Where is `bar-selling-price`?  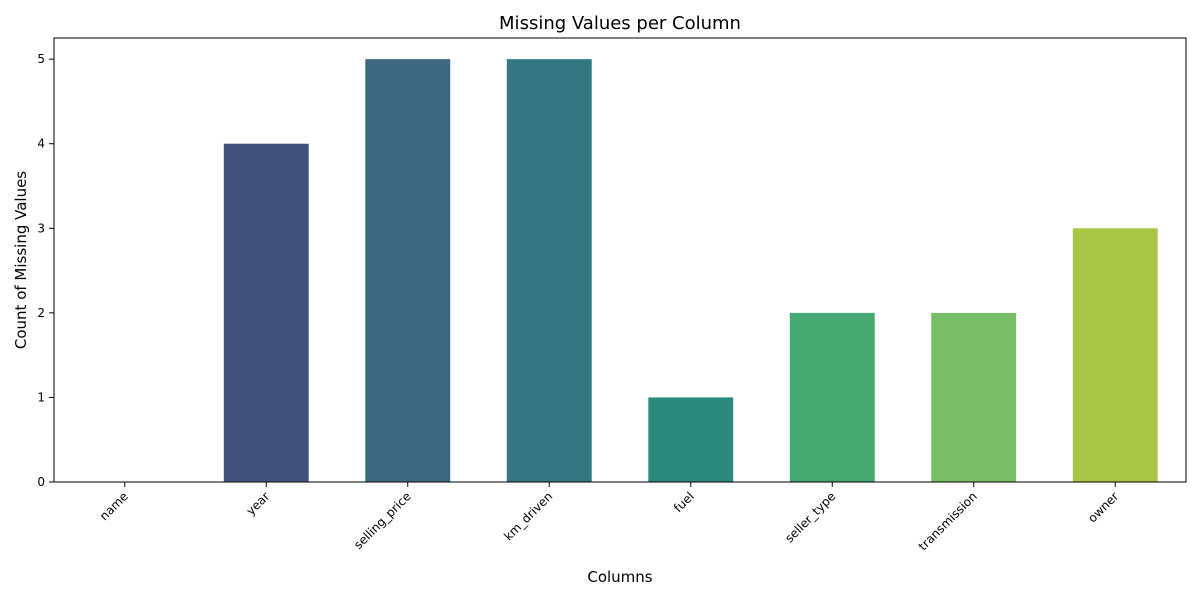
bar-selling-price is located at coordinates (408, 271).